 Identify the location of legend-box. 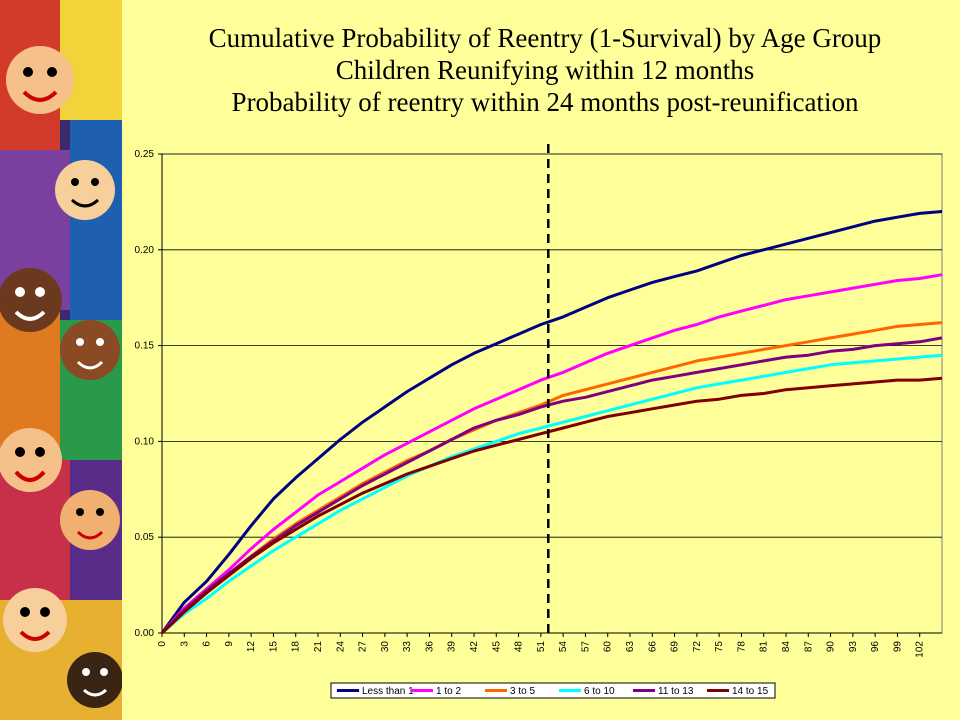
(553, 690).